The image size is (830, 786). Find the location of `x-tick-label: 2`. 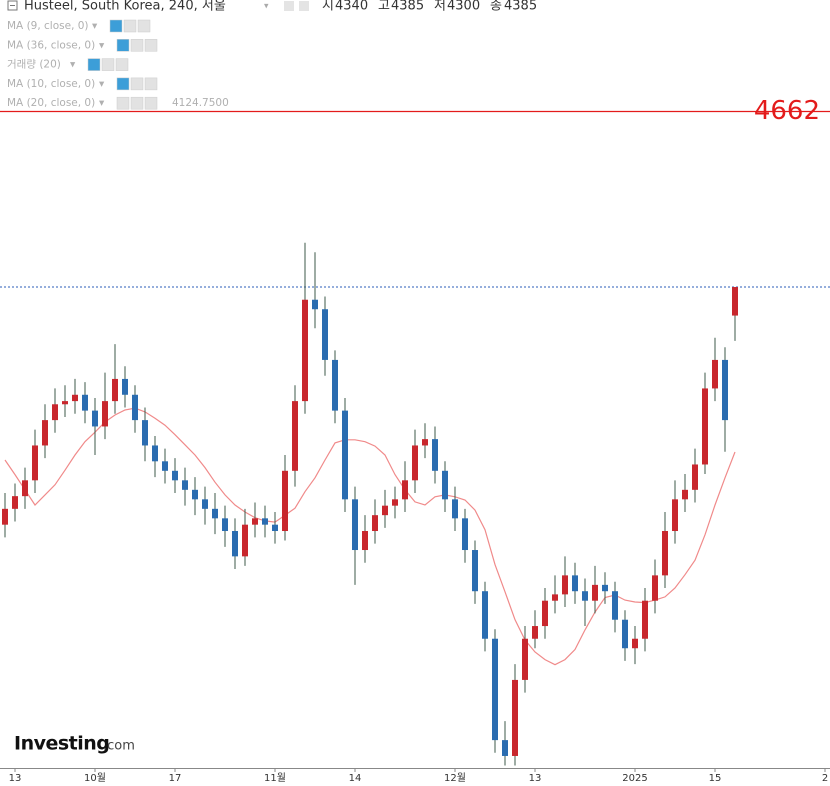

x-tick-label: 2 is located at coordinates (825, 778).